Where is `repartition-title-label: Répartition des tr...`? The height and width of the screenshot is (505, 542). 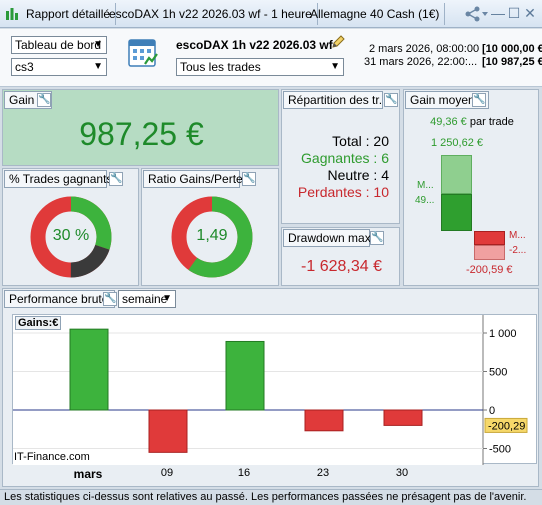 repartition-title-label: Répartition des tr... is located at coordinates (335, 100).